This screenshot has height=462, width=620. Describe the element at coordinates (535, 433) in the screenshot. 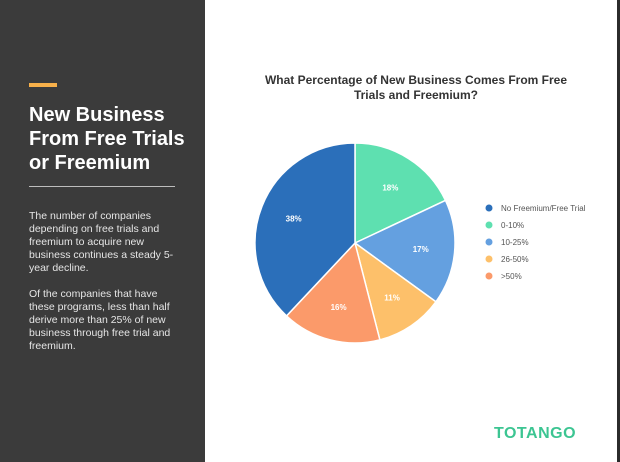

I see `totango-logo: TOTANGO` at that location.